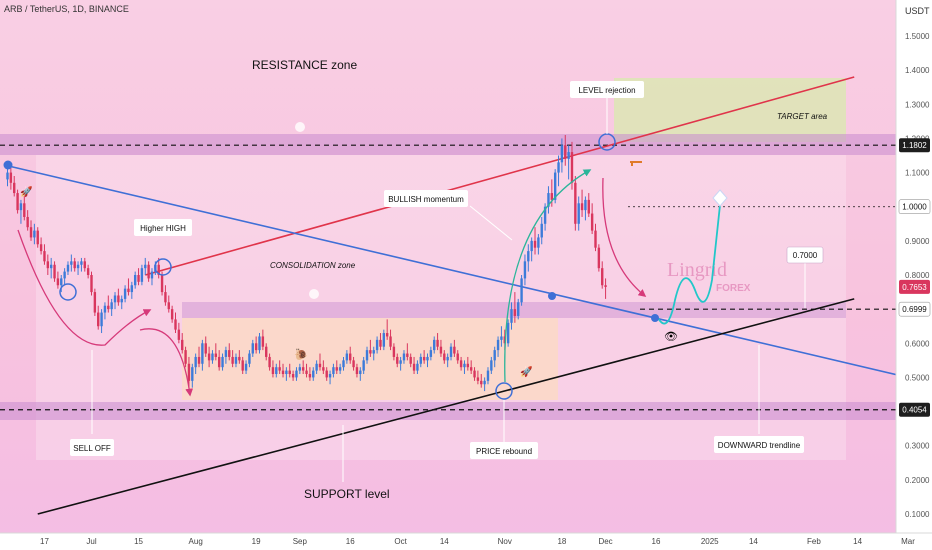  I want to click on rocket-icon-right: 🚀, so click(526, 371).